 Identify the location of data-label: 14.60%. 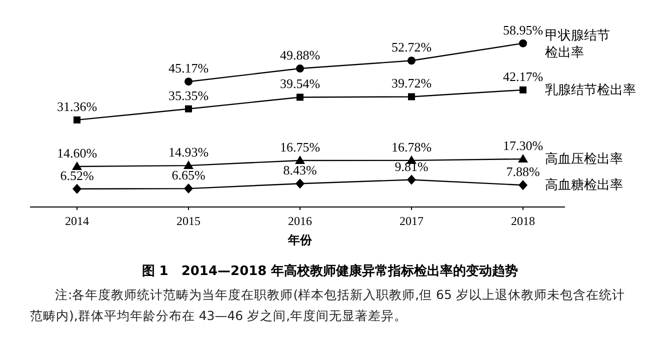
(77, 152).